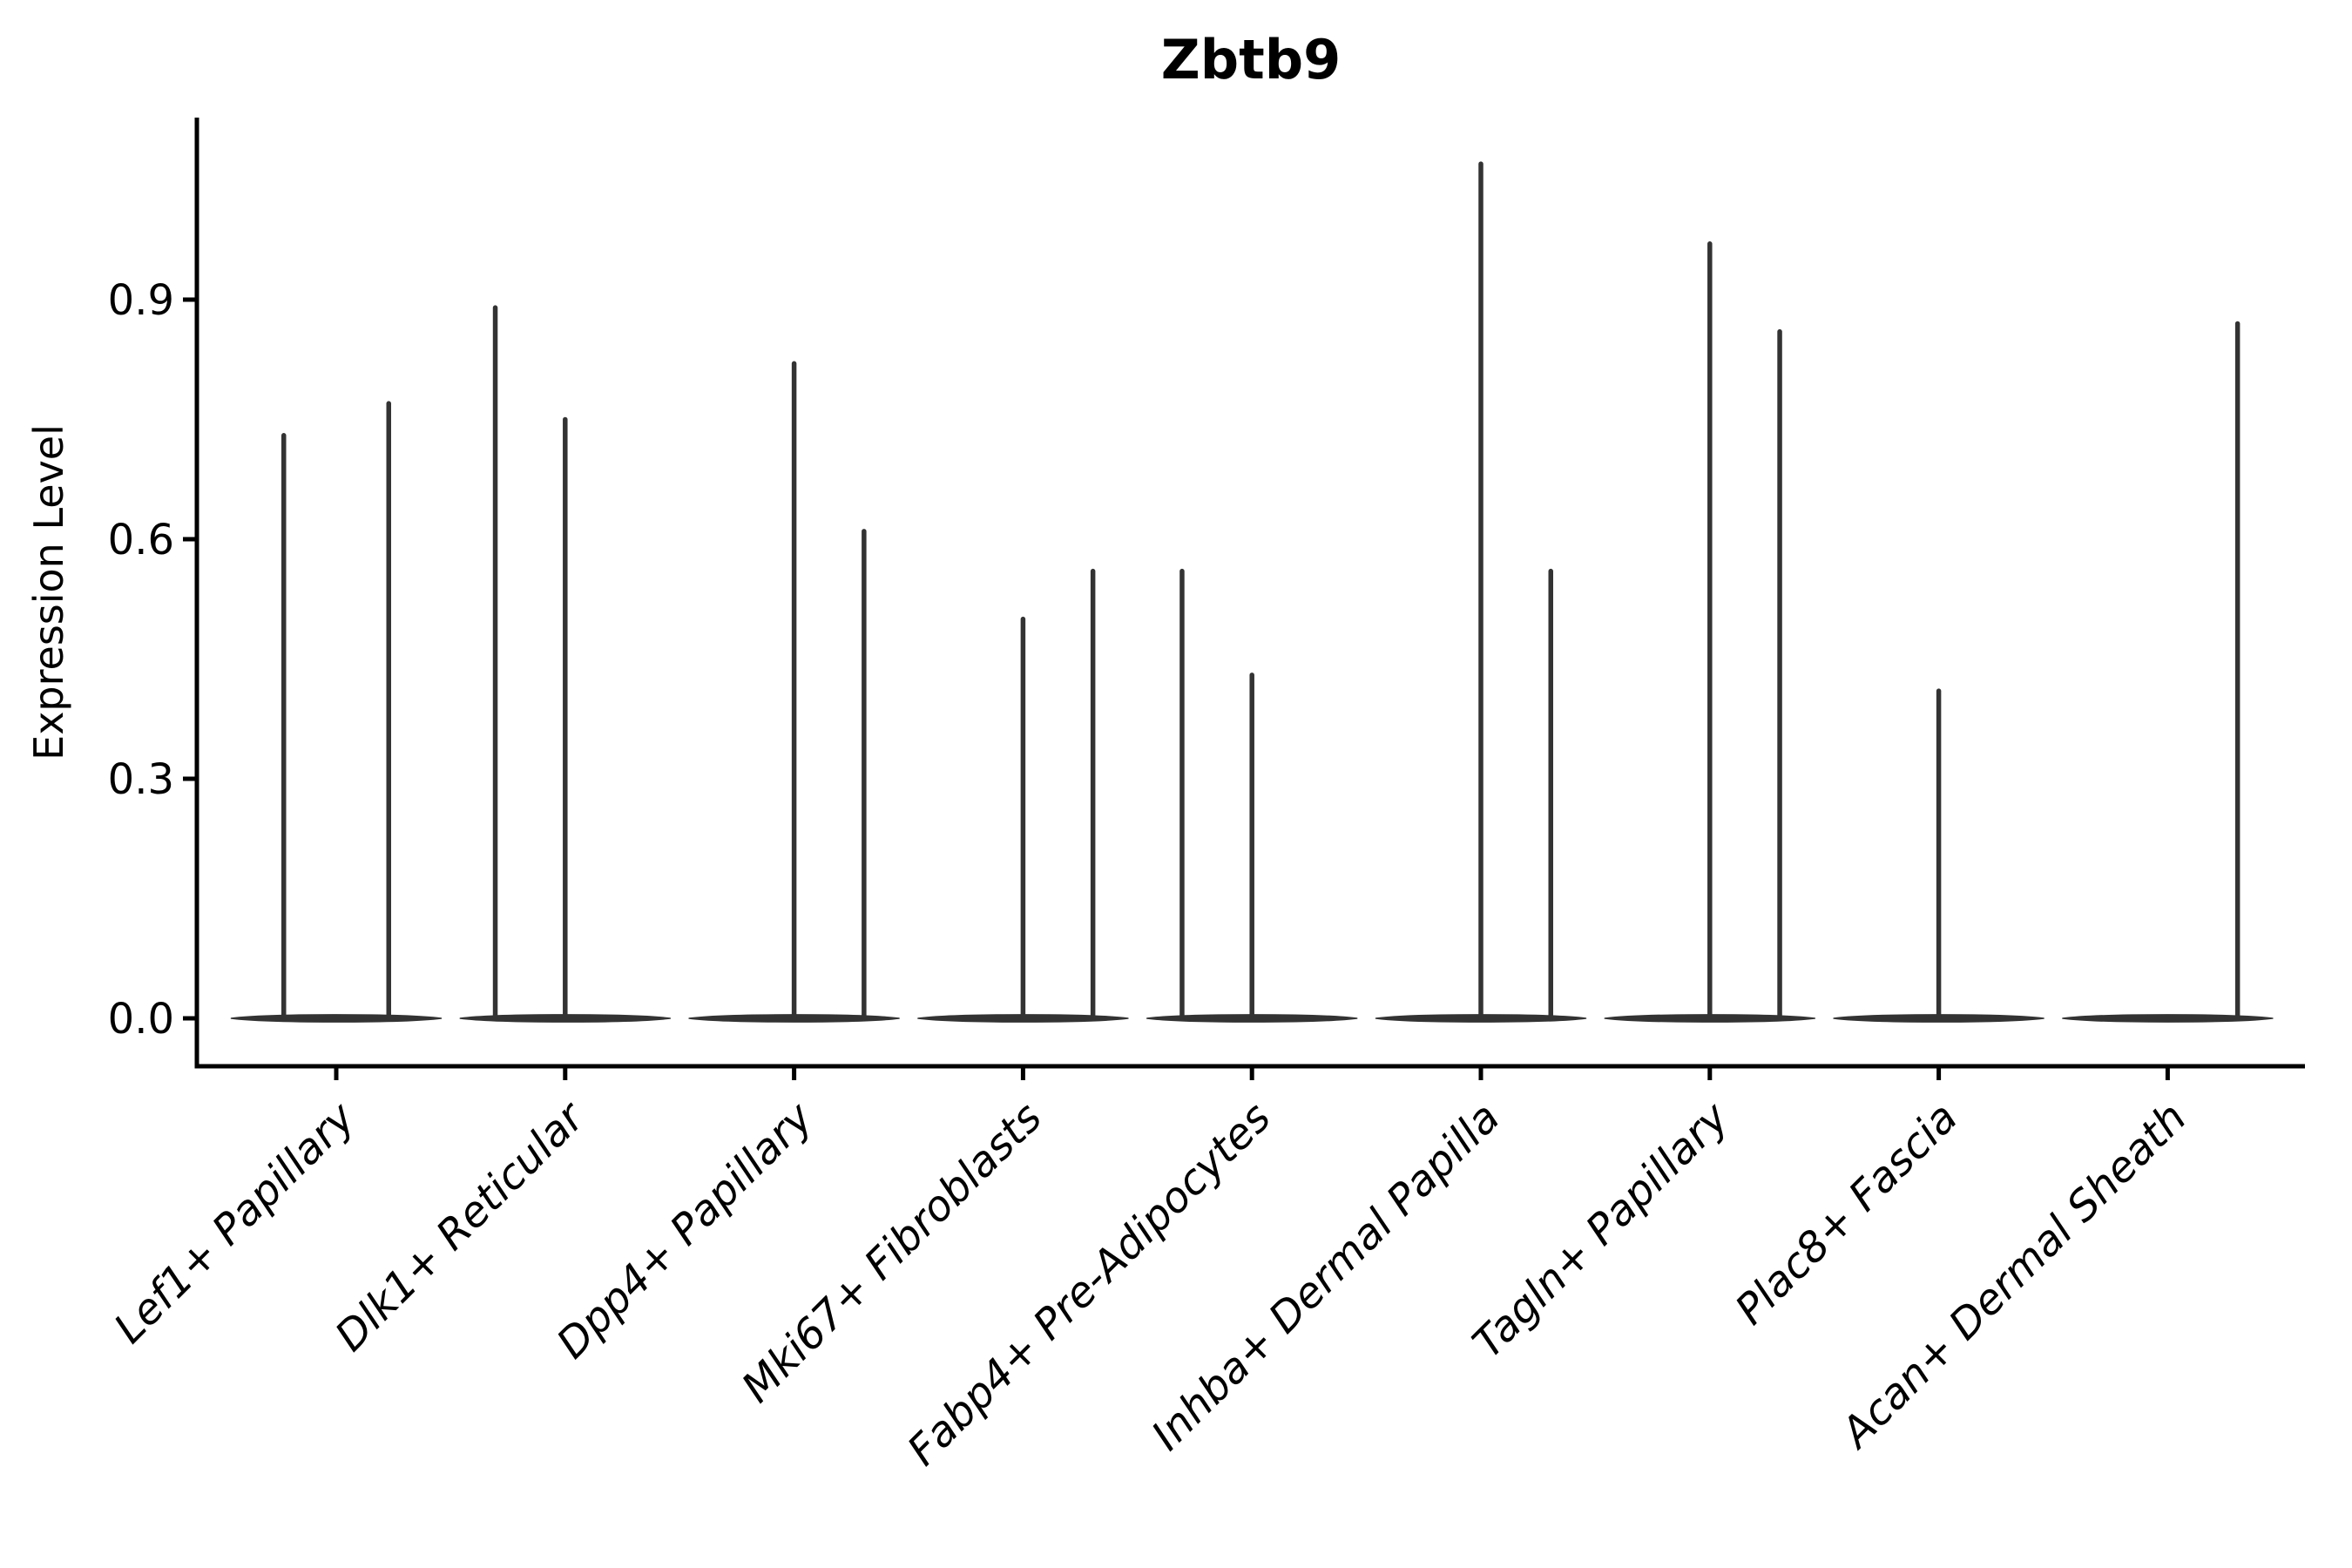  I want to click on x-tick-label: Fabp4+ Pre-Adipocytes, so click(1089, 1284).